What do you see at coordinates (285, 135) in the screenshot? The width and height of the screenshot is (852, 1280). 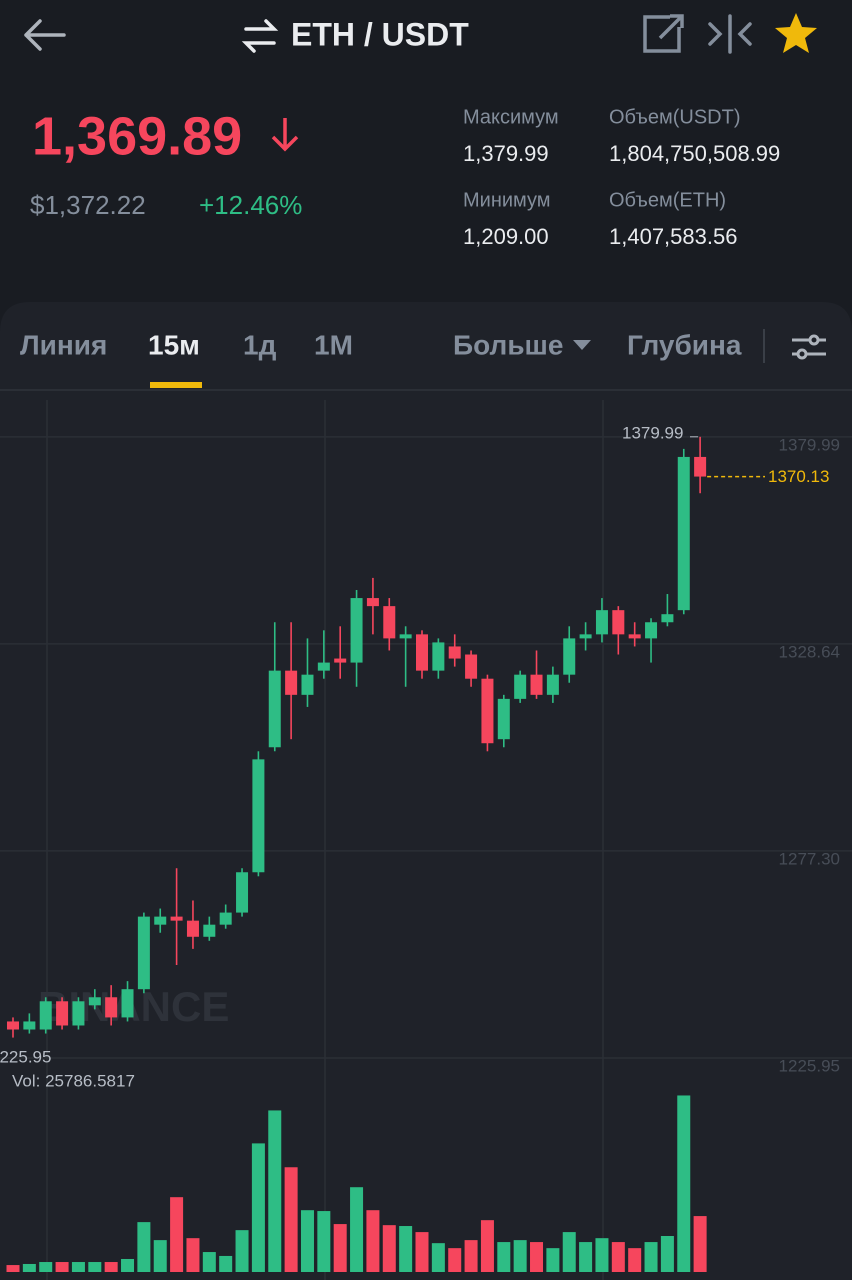 I see `down-arrow` at bounding box center [285, 135].